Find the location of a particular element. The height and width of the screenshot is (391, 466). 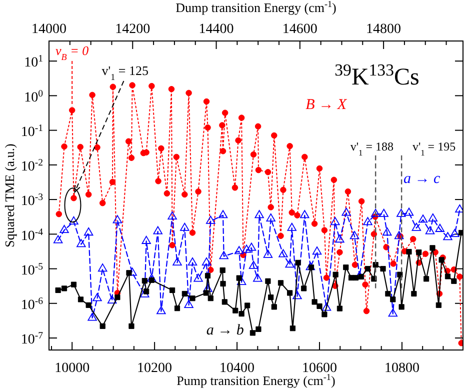

x-tick-label: 10000 is located at coordinates (72, 368).